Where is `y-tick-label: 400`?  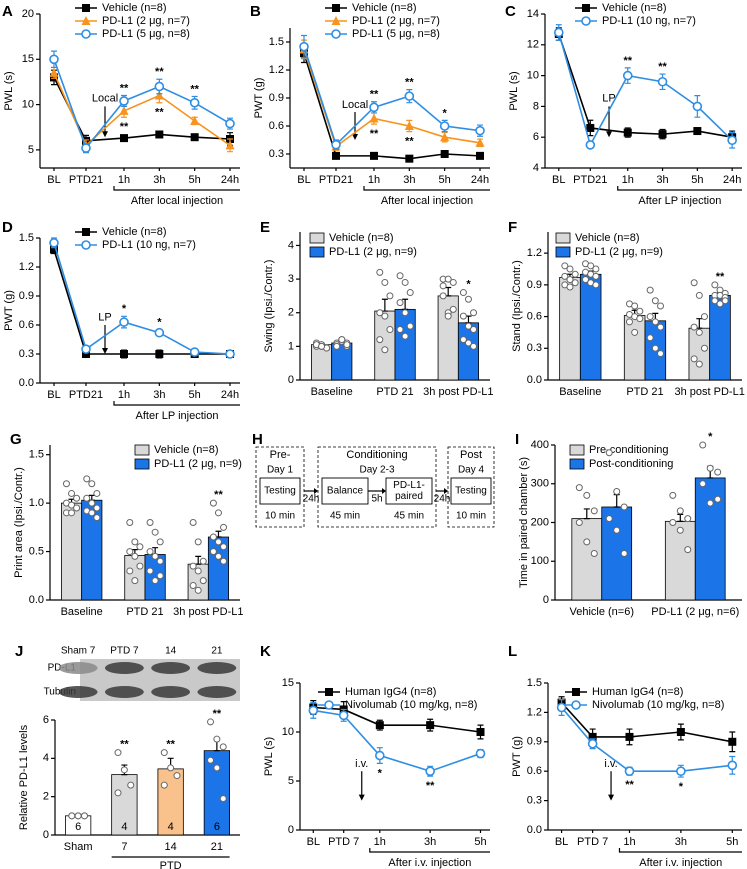 y-tick-label: 400 is located at coordinates (540, 445).